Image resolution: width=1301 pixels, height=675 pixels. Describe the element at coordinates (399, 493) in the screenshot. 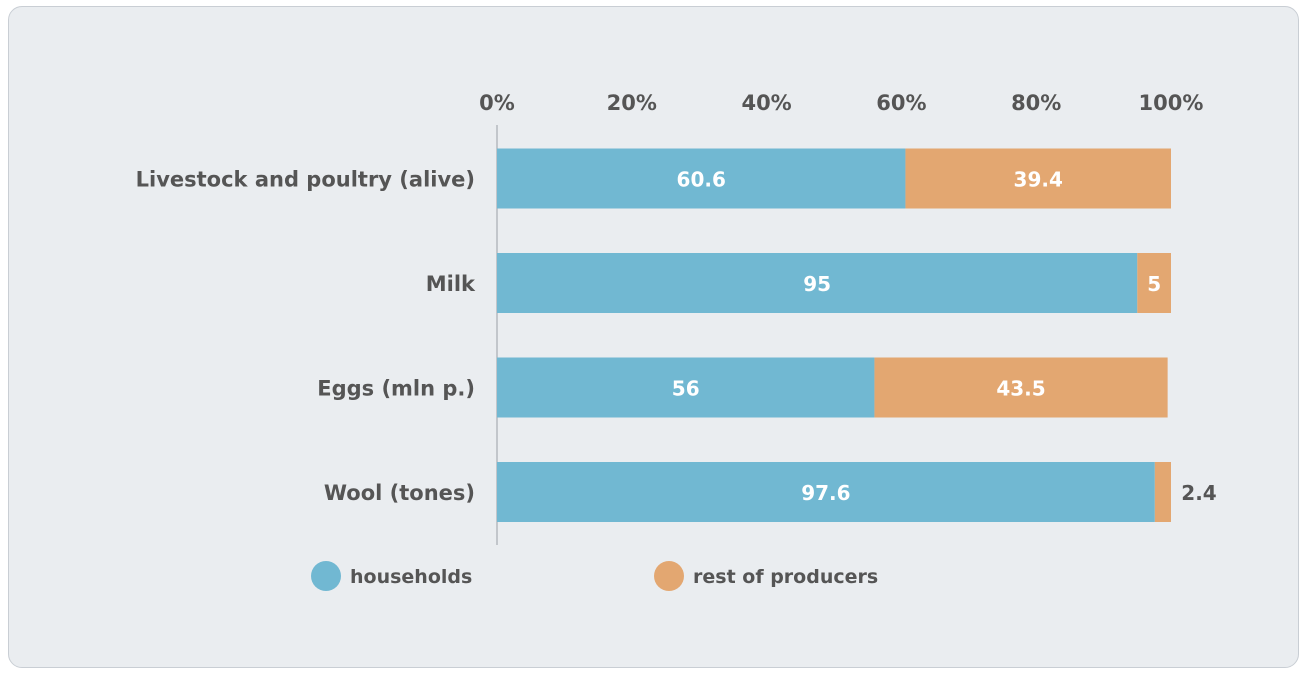

I see `category-label: Wool (tones)` at that location.